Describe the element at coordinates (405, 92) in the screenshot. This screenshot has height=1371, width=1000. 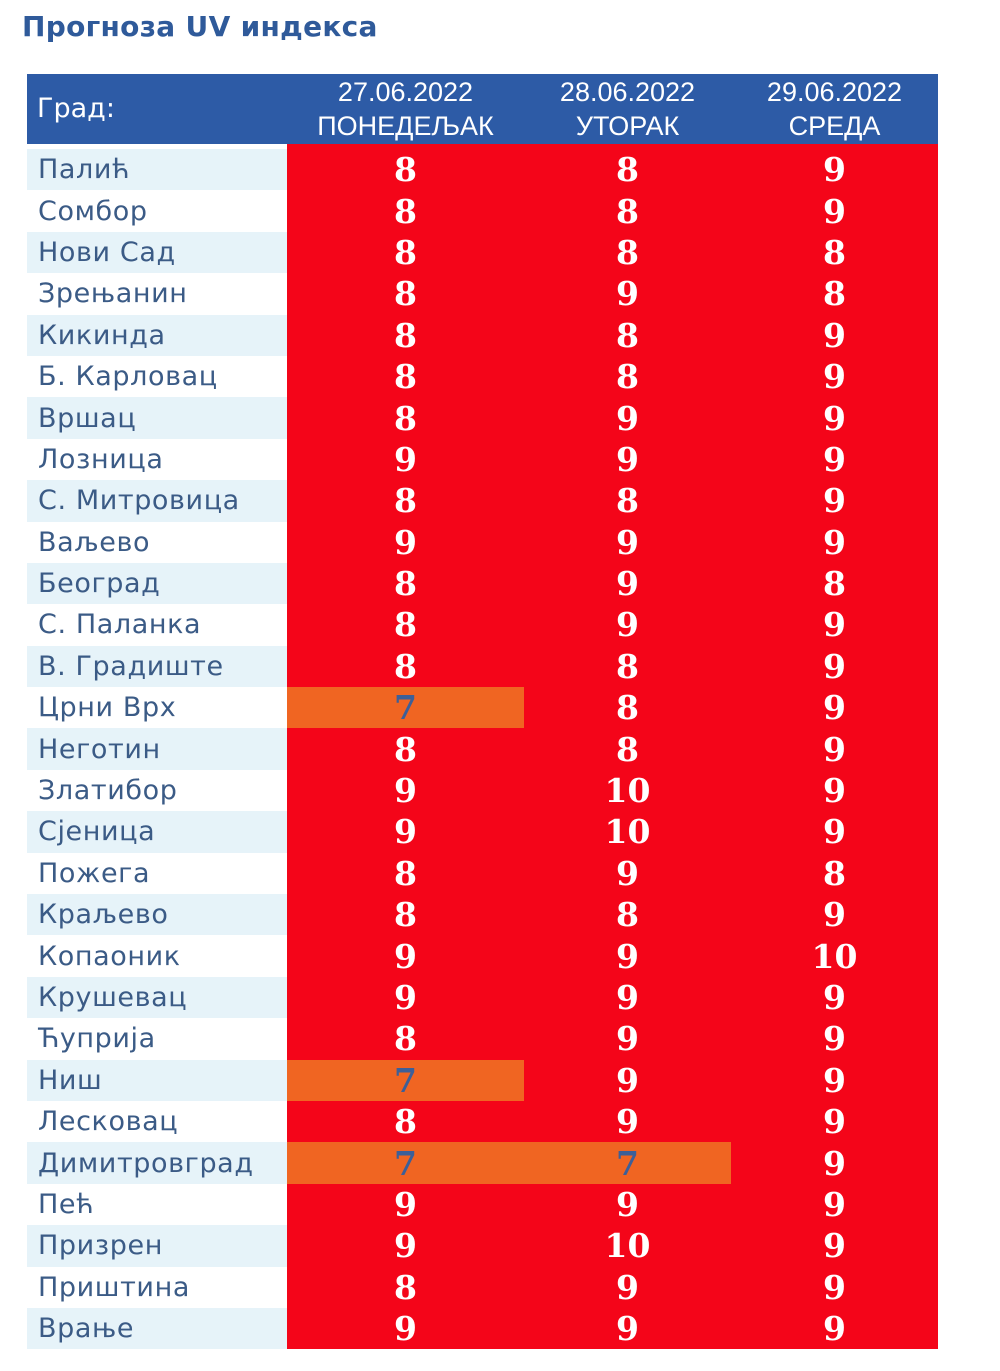
I see `day-date: 27.06.2022` at that location.